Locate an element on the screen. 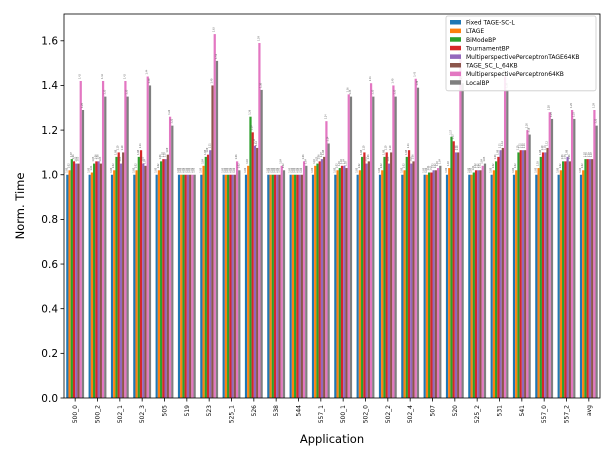 This screenshot has width=614, height=461. y-tick-label: 0.0 is located at coordinates (49, 399).